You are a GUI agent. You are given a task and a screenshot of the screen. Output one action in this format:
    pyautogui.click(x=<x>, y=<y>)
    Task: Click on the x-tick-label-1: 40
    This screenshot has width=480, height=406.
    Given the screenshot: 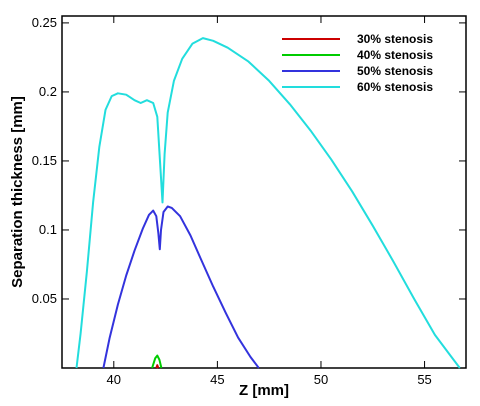 What is the action you would take?
    pyautogui.click(x=114, y=379)
    